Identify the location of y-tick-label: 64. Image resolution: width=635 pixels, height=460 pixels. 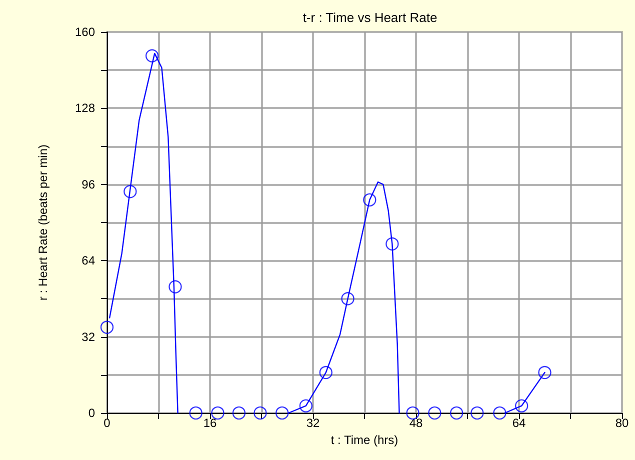
(89, 261).